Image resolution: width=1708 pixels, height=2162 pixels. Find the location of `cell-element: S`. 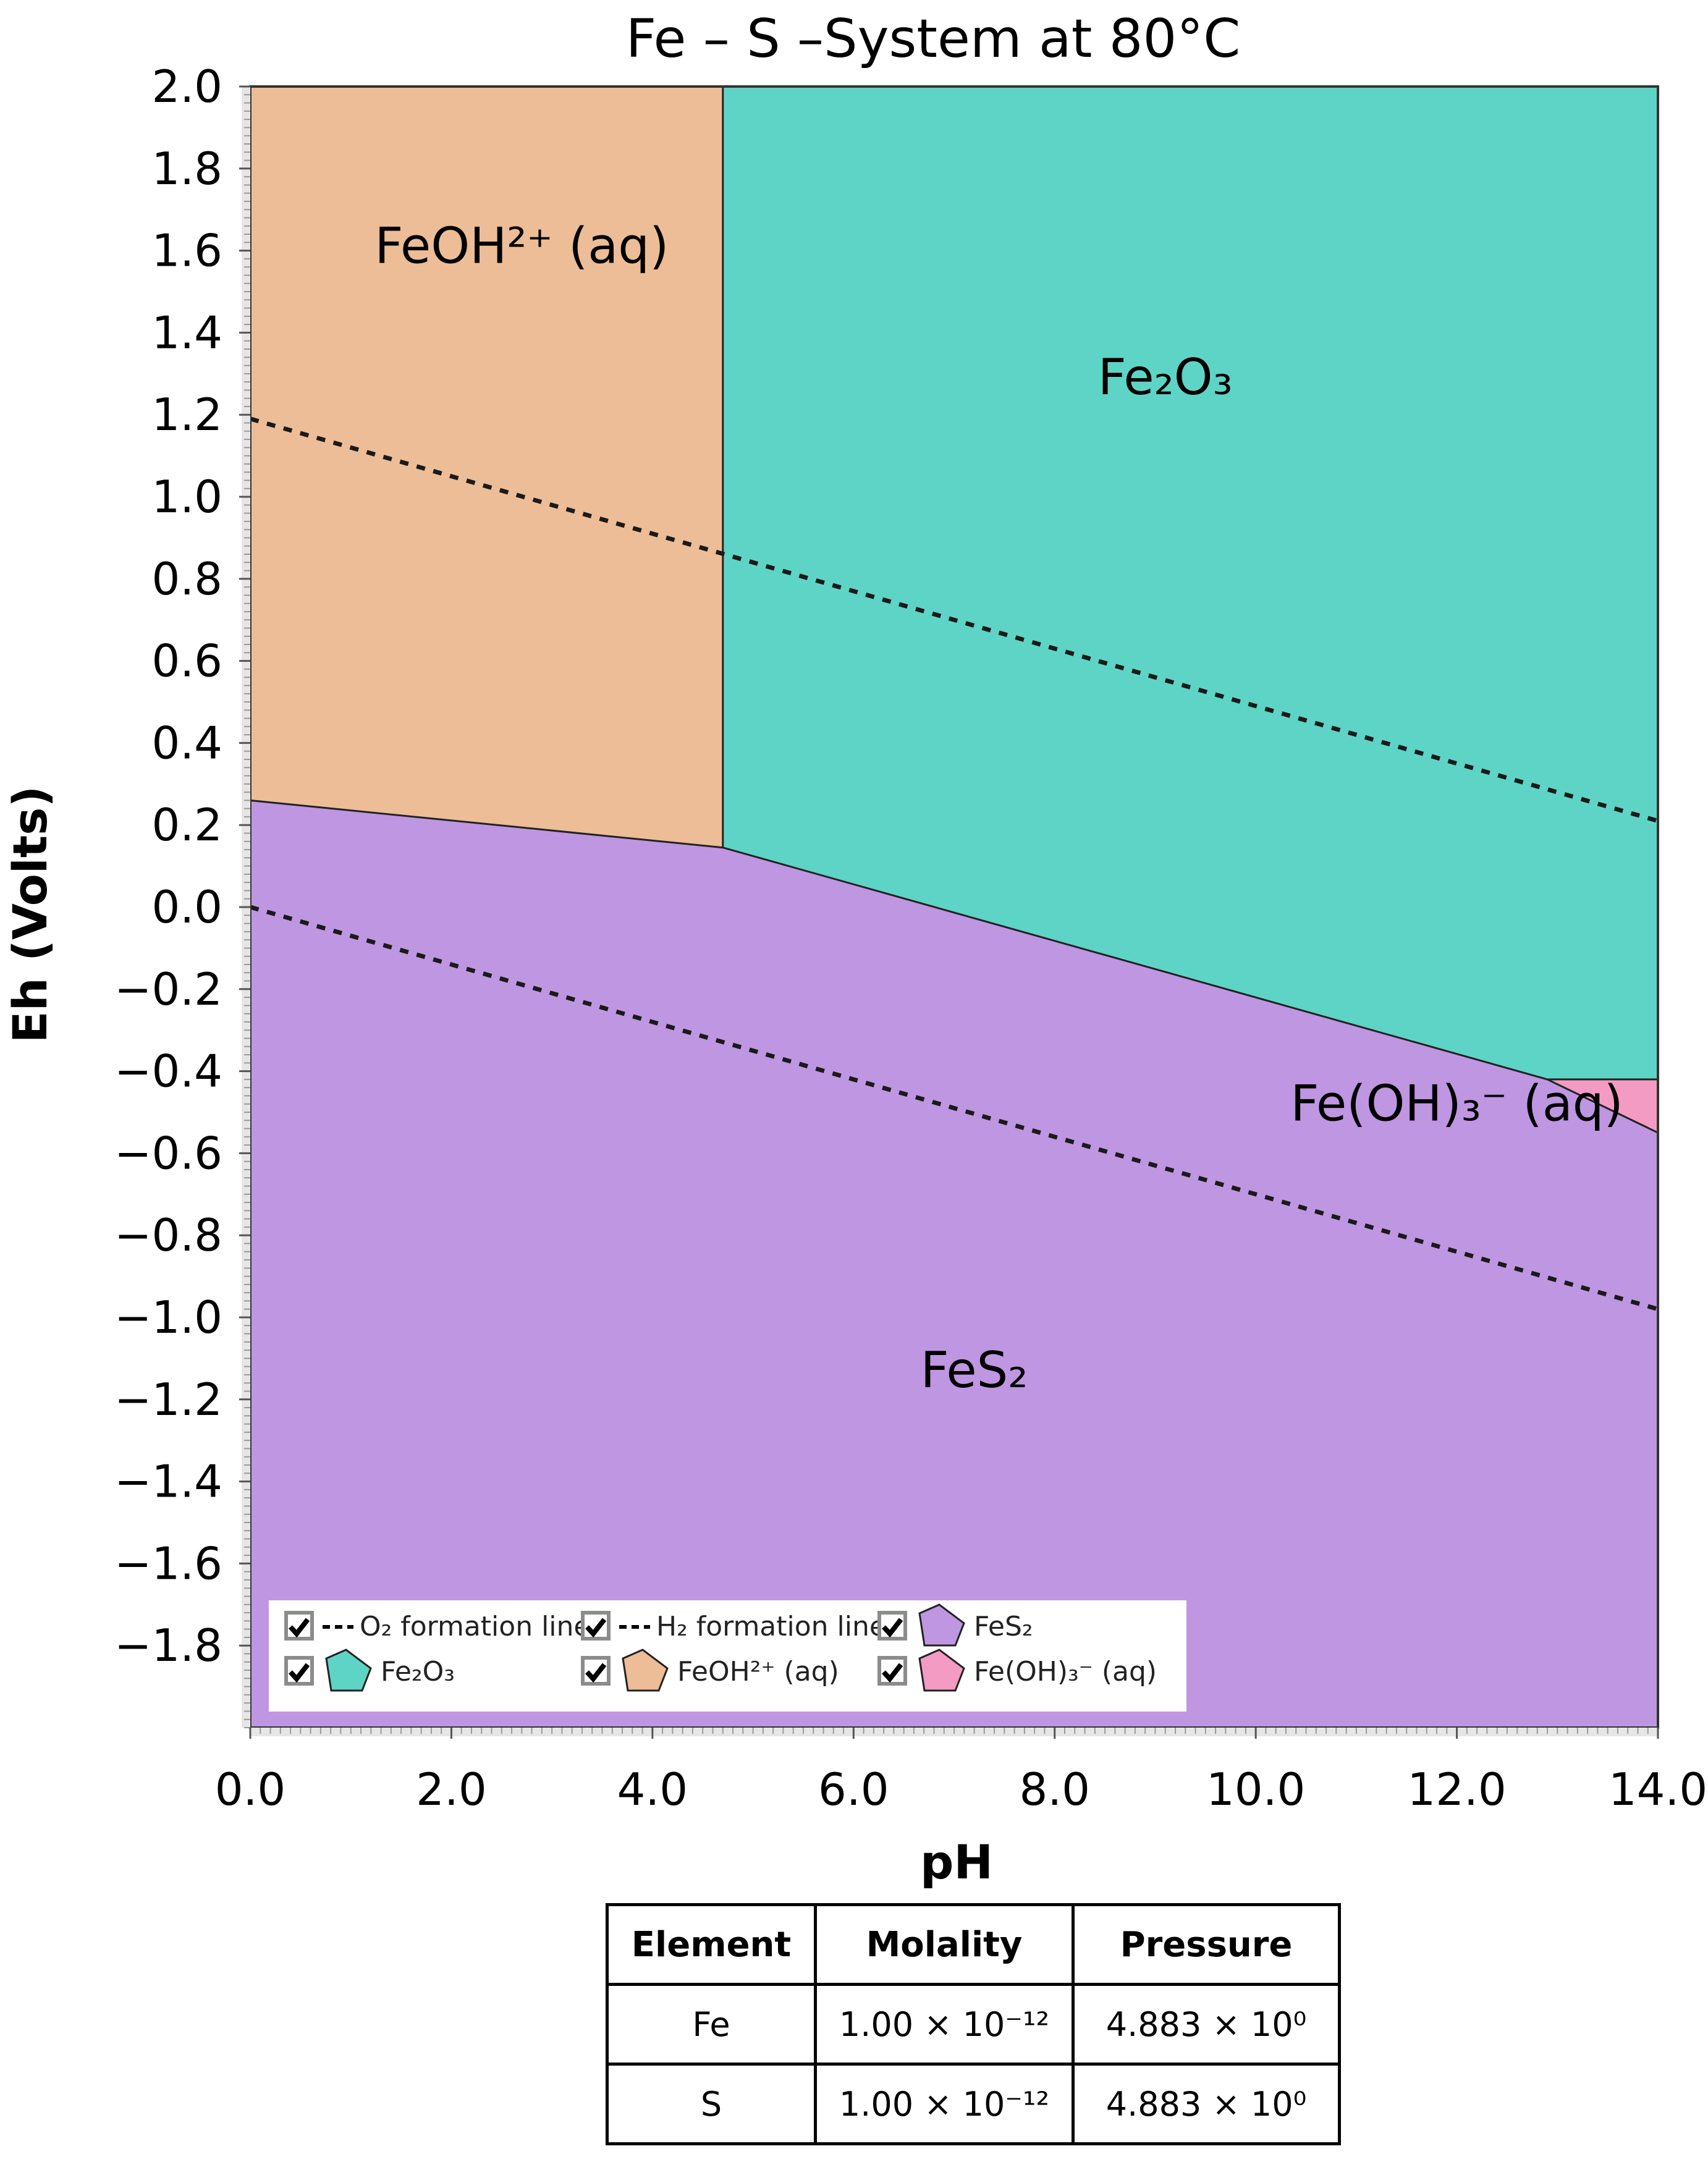

cell-element: S is located at coordinates (711, 2104).